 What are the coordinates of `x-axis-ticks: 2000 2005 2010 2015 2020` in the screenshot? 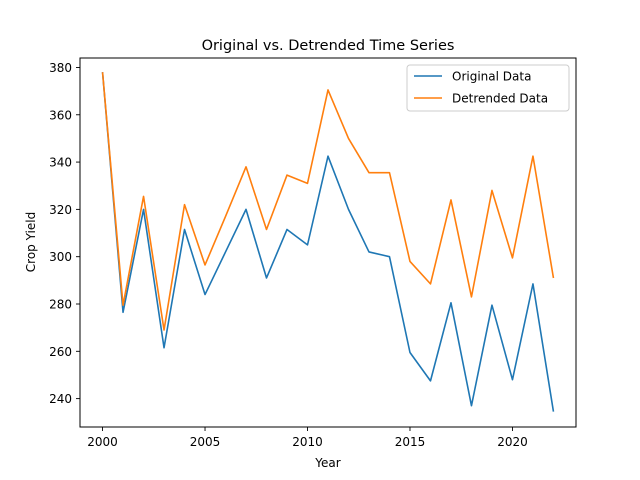 It's located at (307, 438).